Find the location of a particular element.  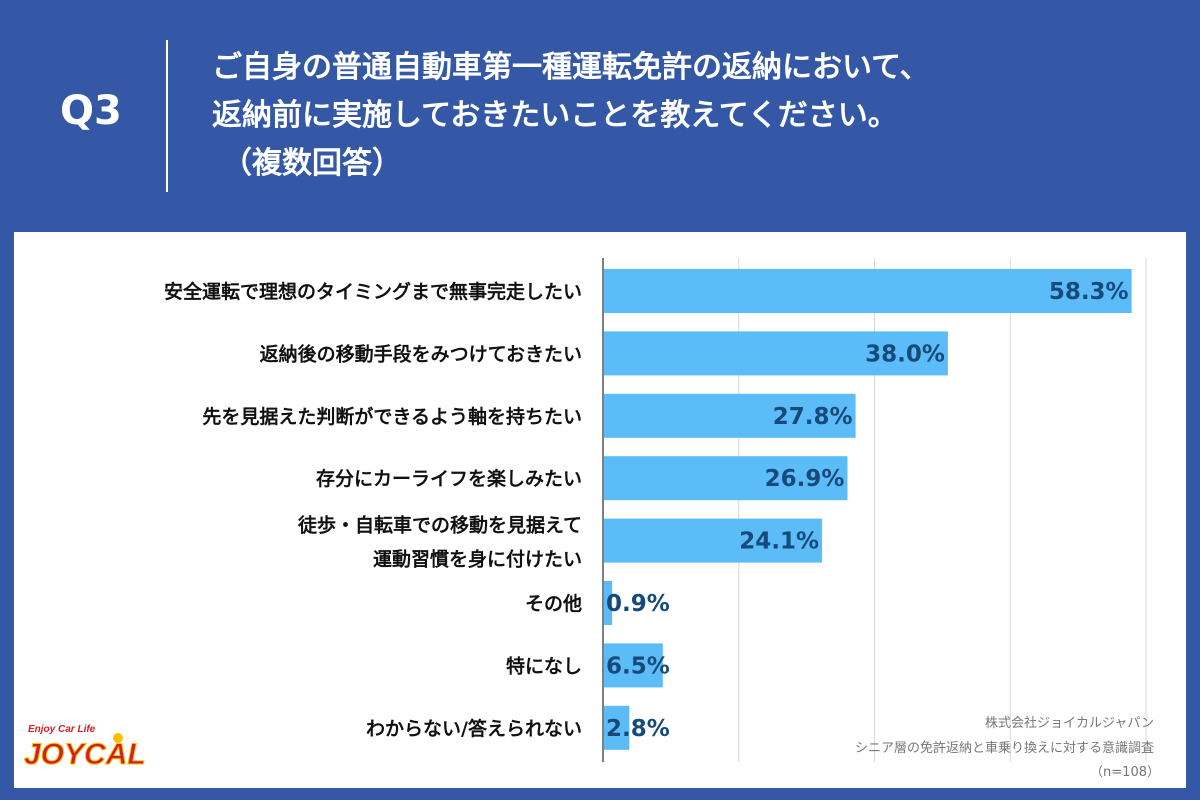

question-line-3: （複数回答） is located at coordinates (312, 163).